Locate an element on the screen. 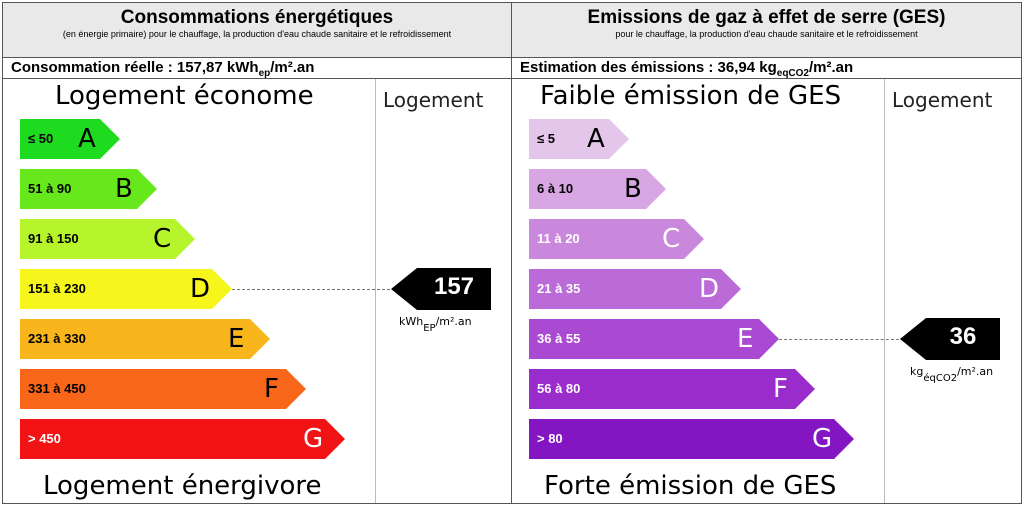  ges-class-letter-c: C is located at coordinates (671, 239).